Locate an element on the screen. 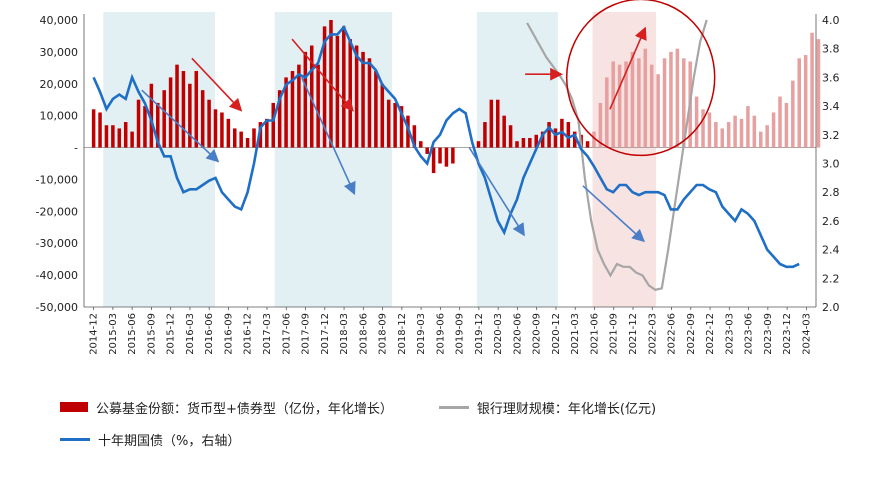 This screenshot has height=477, width=885. legend-item-bank-wealth: 银行理财规模：年化增长(亿元) is located at coordinates (547, 407).